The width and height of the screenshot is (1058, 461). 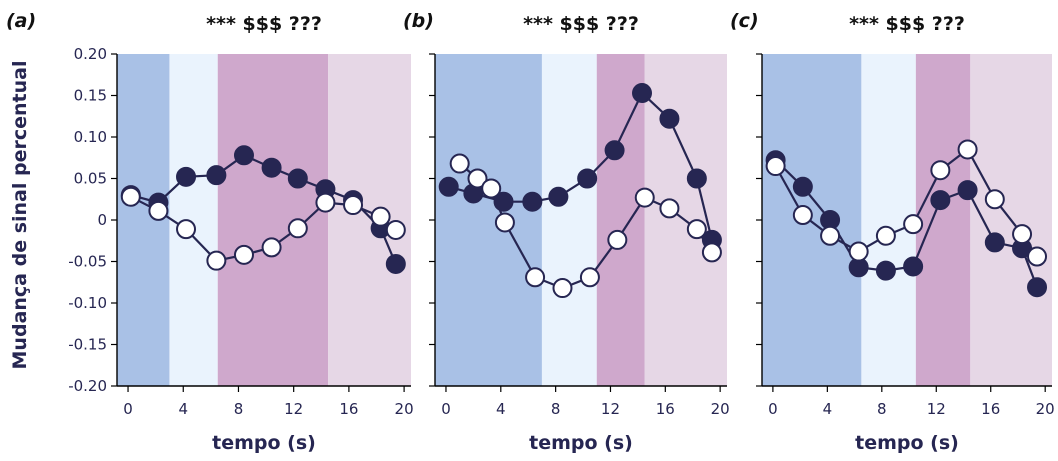 What do you see at coordinates (102, 220) in the screenshot?
I see `y-tick-label: 0` at bounding box center [102, 220].